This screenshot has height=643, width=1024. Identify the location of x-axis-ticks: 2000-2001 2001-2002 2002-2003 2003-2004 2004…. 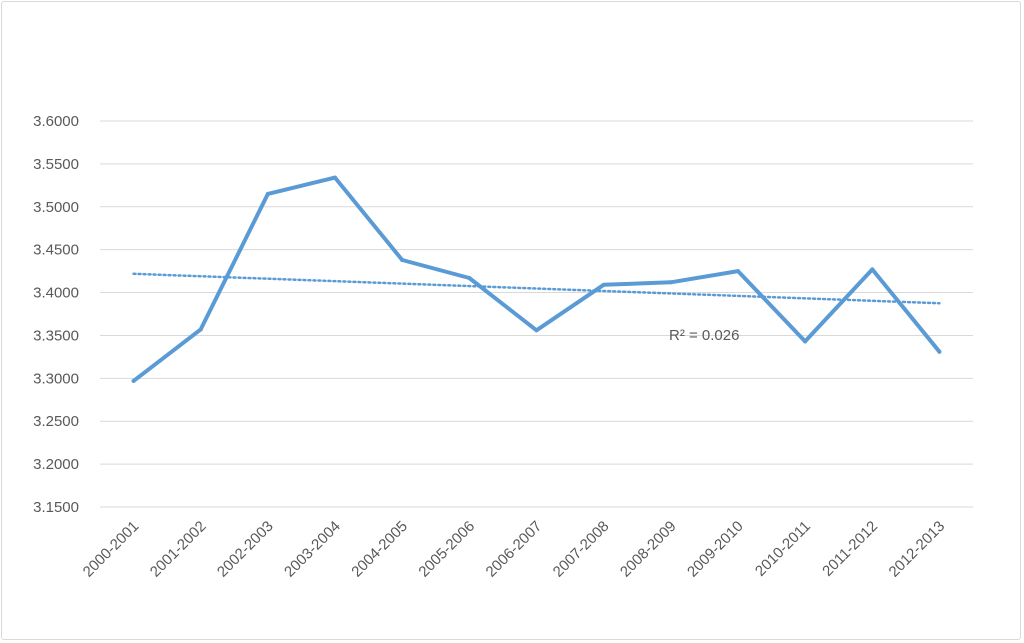
(514, 549).